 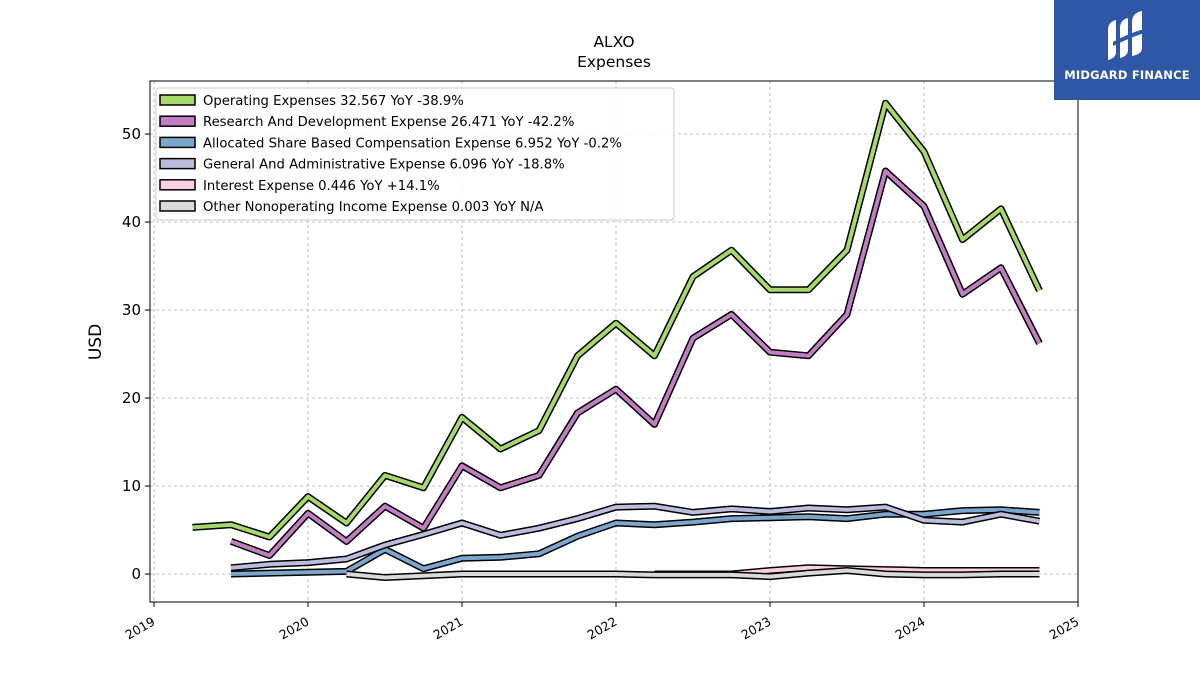 What do you see at coordinates (136, 574) in the screenshot?
I see `y-tick-label: 0` at bounding box center [136, 574].